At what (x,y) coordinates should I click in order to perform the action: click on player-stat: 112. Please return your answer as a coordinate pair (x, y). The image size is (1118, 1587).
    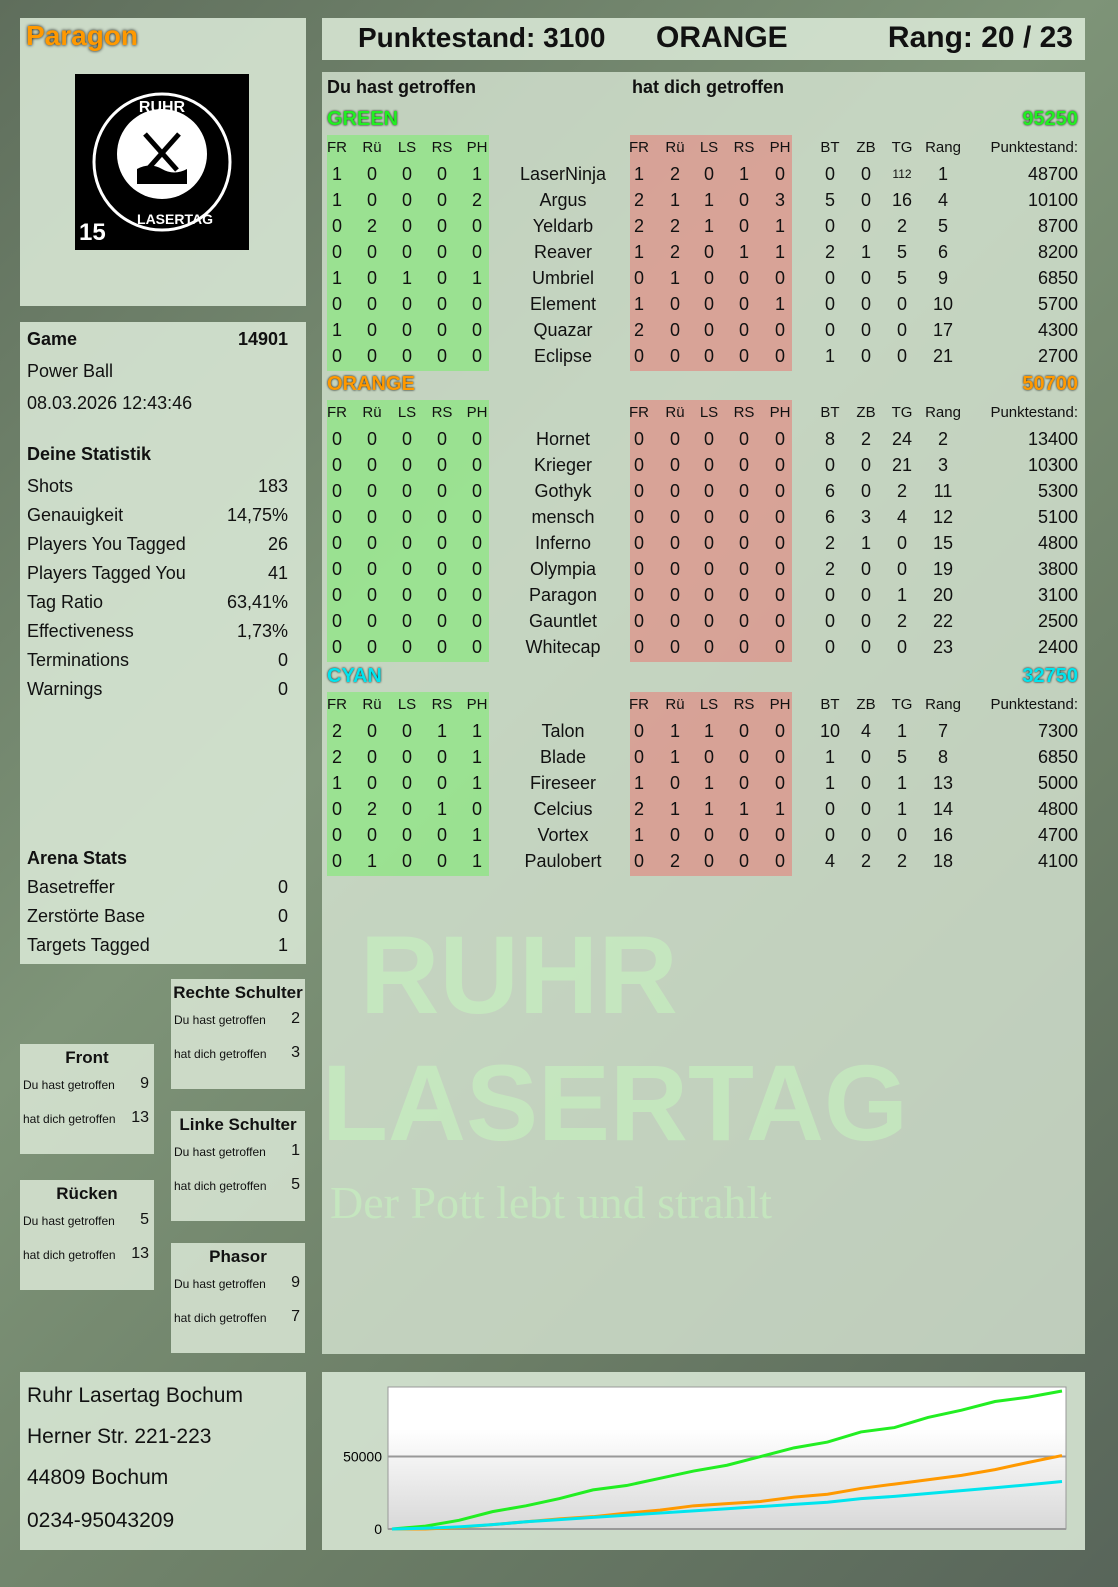
    Looking at the image, I should click on (902, 174).